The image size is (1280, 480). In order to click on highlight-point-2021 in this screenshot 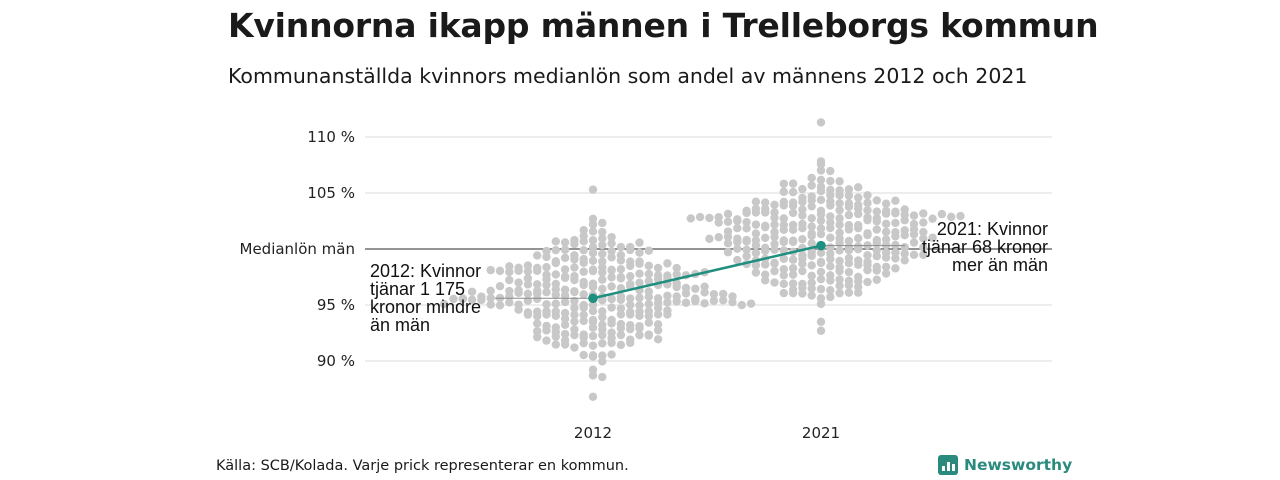, I will do `click(821, 245)`.